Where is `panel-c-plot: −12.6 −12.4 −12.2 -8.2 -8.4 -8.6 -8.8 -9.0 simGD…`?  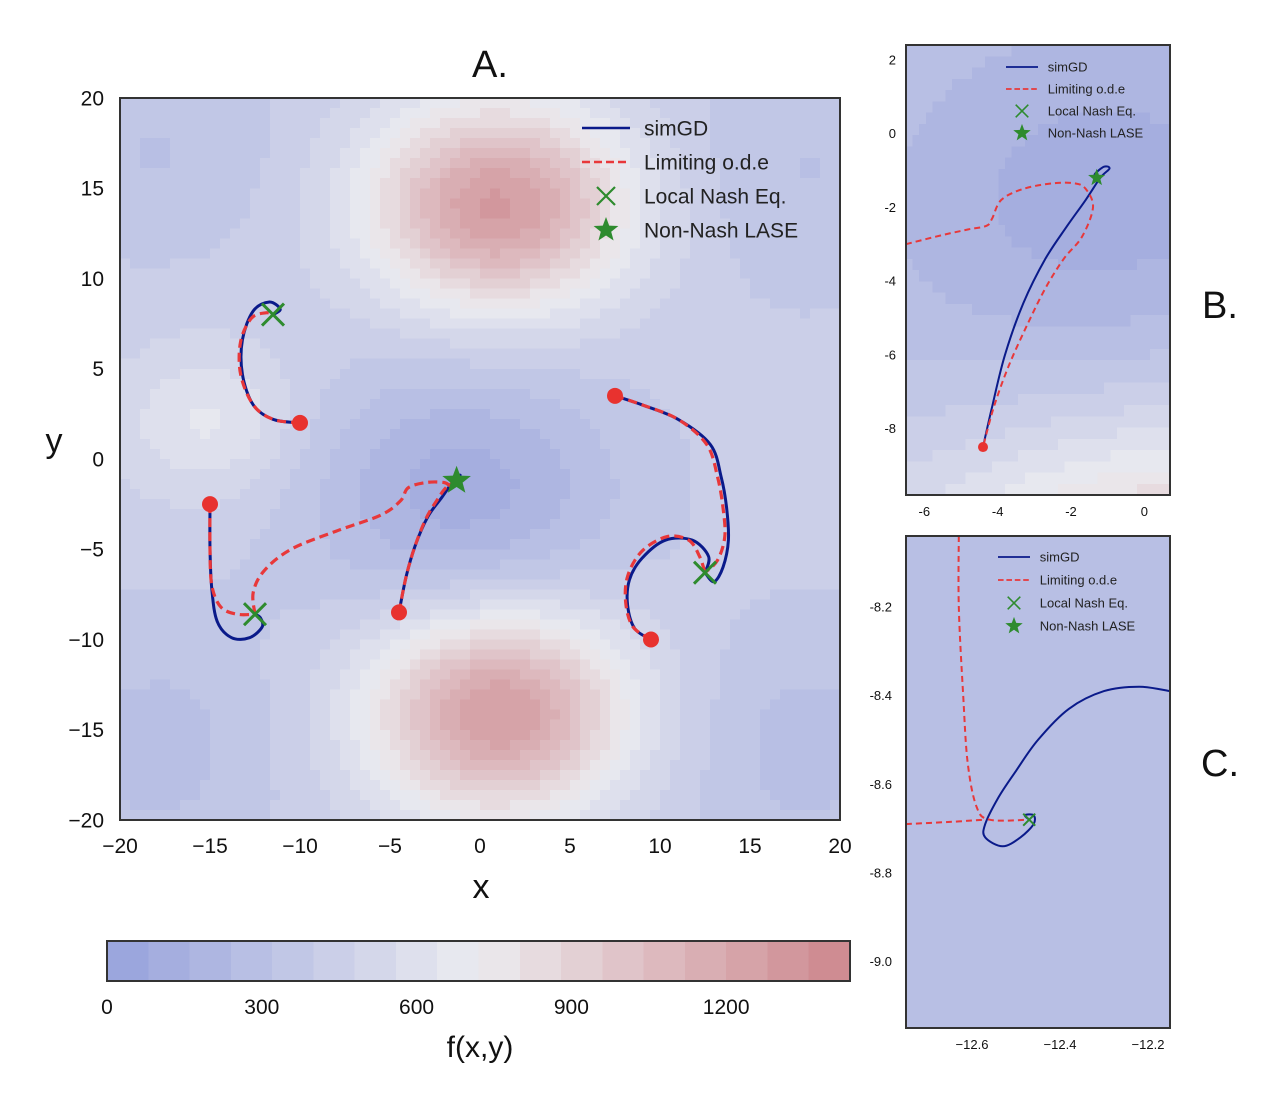 panel-c-plot: −12.6 −12.4 −12.2 -8.2 -8.4 -8.6 -8.8 -9.0 simGD… is located at coordinates (1020, 793).